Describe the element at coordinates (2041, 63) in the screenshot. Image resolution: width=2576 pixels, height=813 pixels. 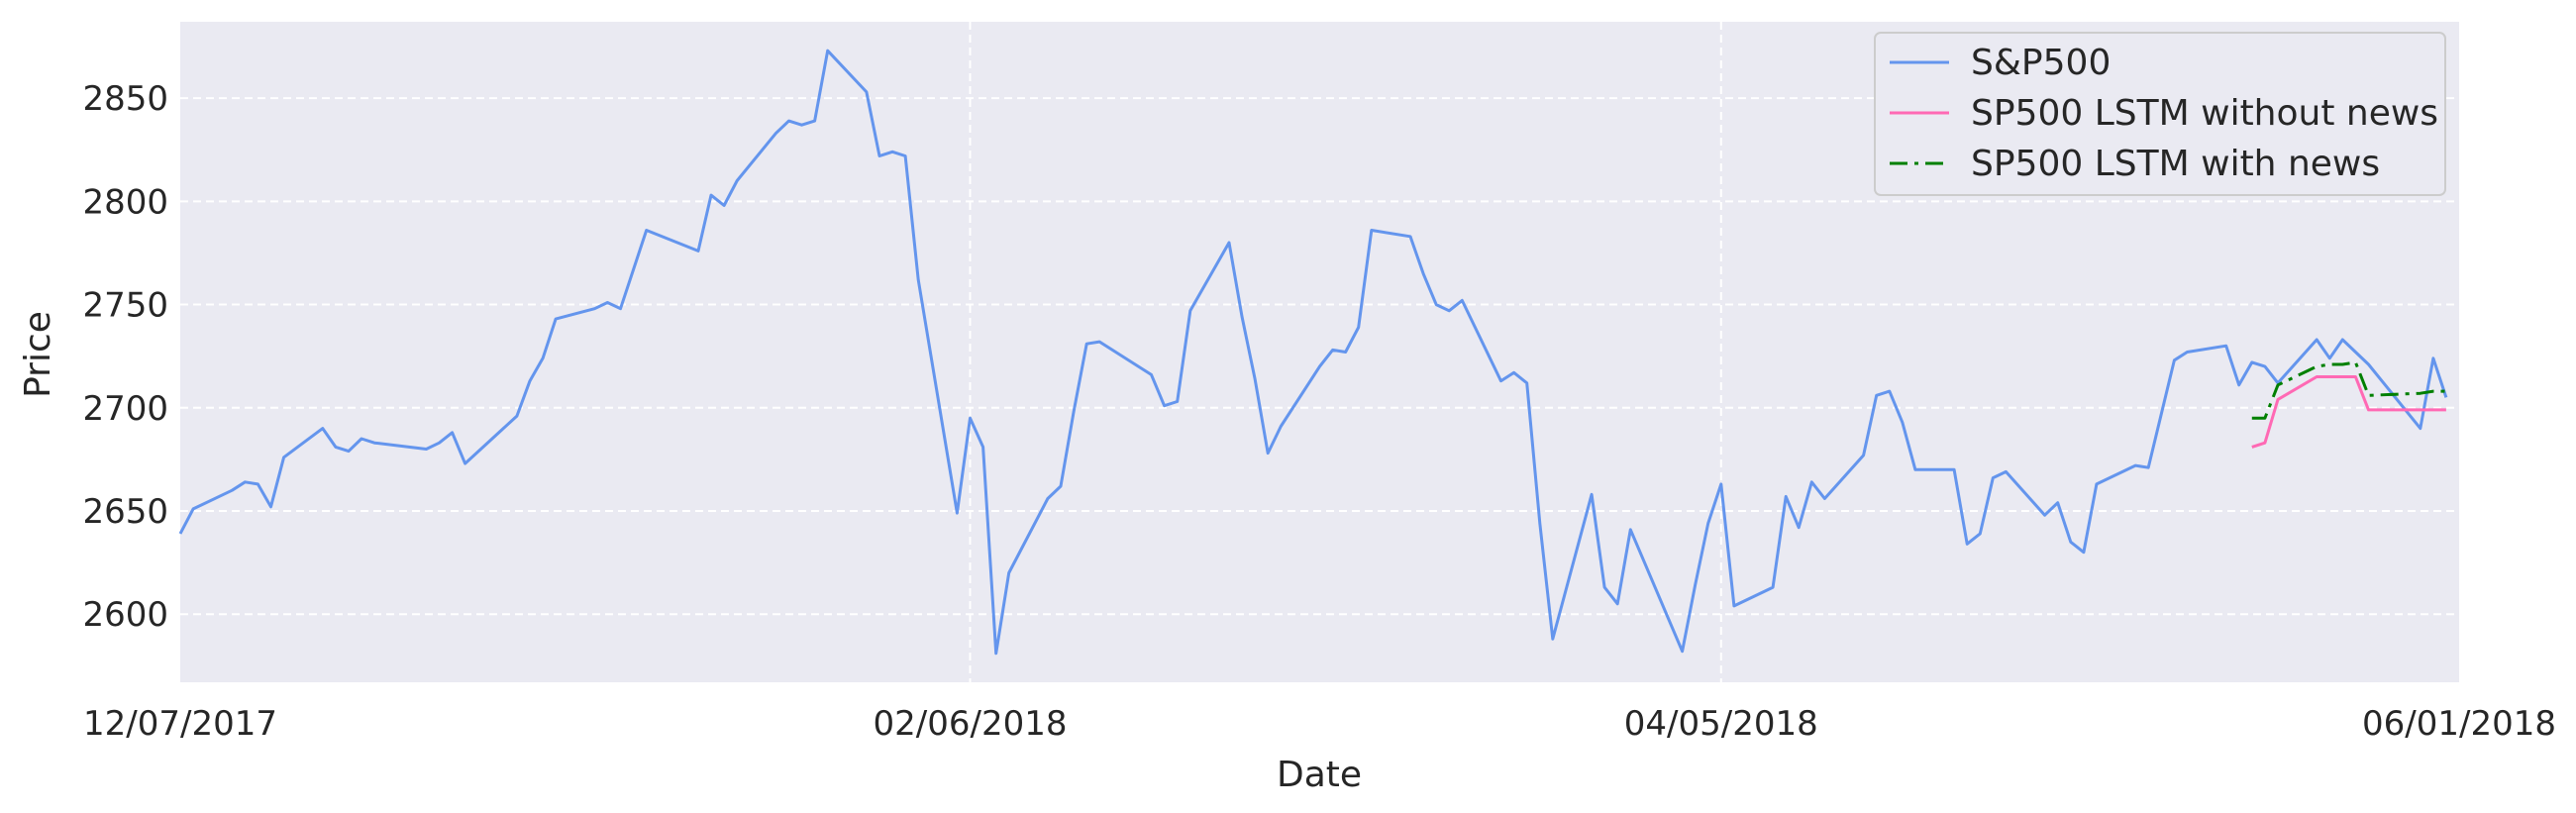
I see `legend-label-sp500: S&P500` at that location.